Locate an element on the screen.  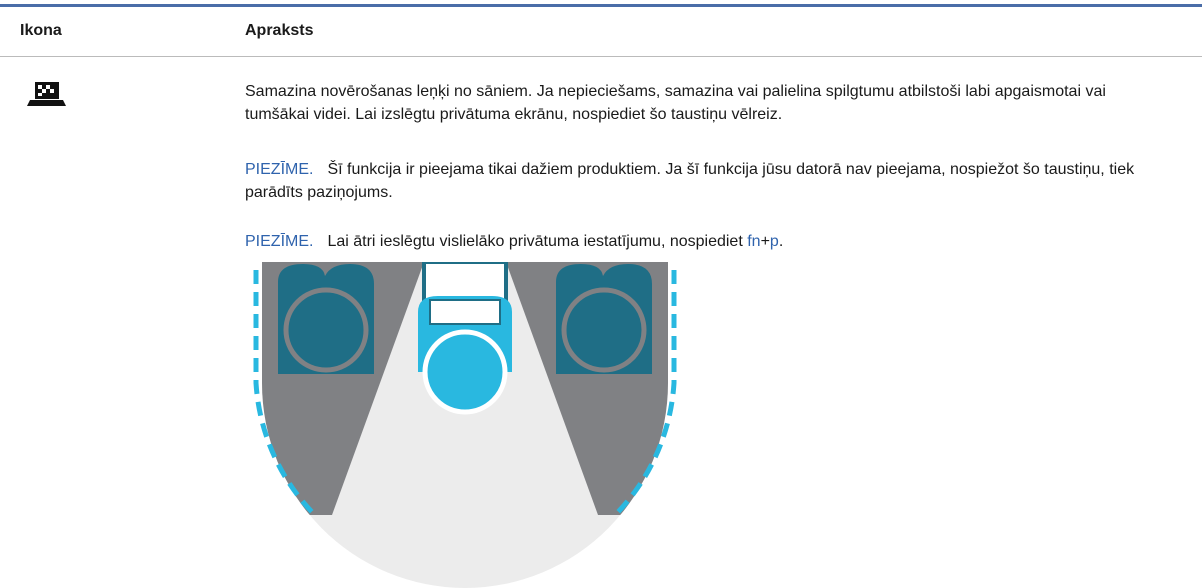
column-header: Apraksts is located at coordinates (279, 30).